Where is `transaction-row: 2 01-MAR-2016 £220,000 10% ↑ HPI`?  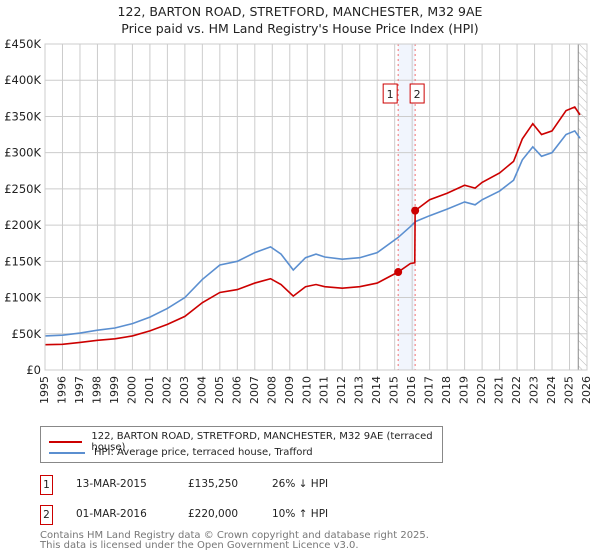 transaction-row: 2 01-MAR-2016 £220,000 10% ↑ HPI is located at coordinates (320, 515).